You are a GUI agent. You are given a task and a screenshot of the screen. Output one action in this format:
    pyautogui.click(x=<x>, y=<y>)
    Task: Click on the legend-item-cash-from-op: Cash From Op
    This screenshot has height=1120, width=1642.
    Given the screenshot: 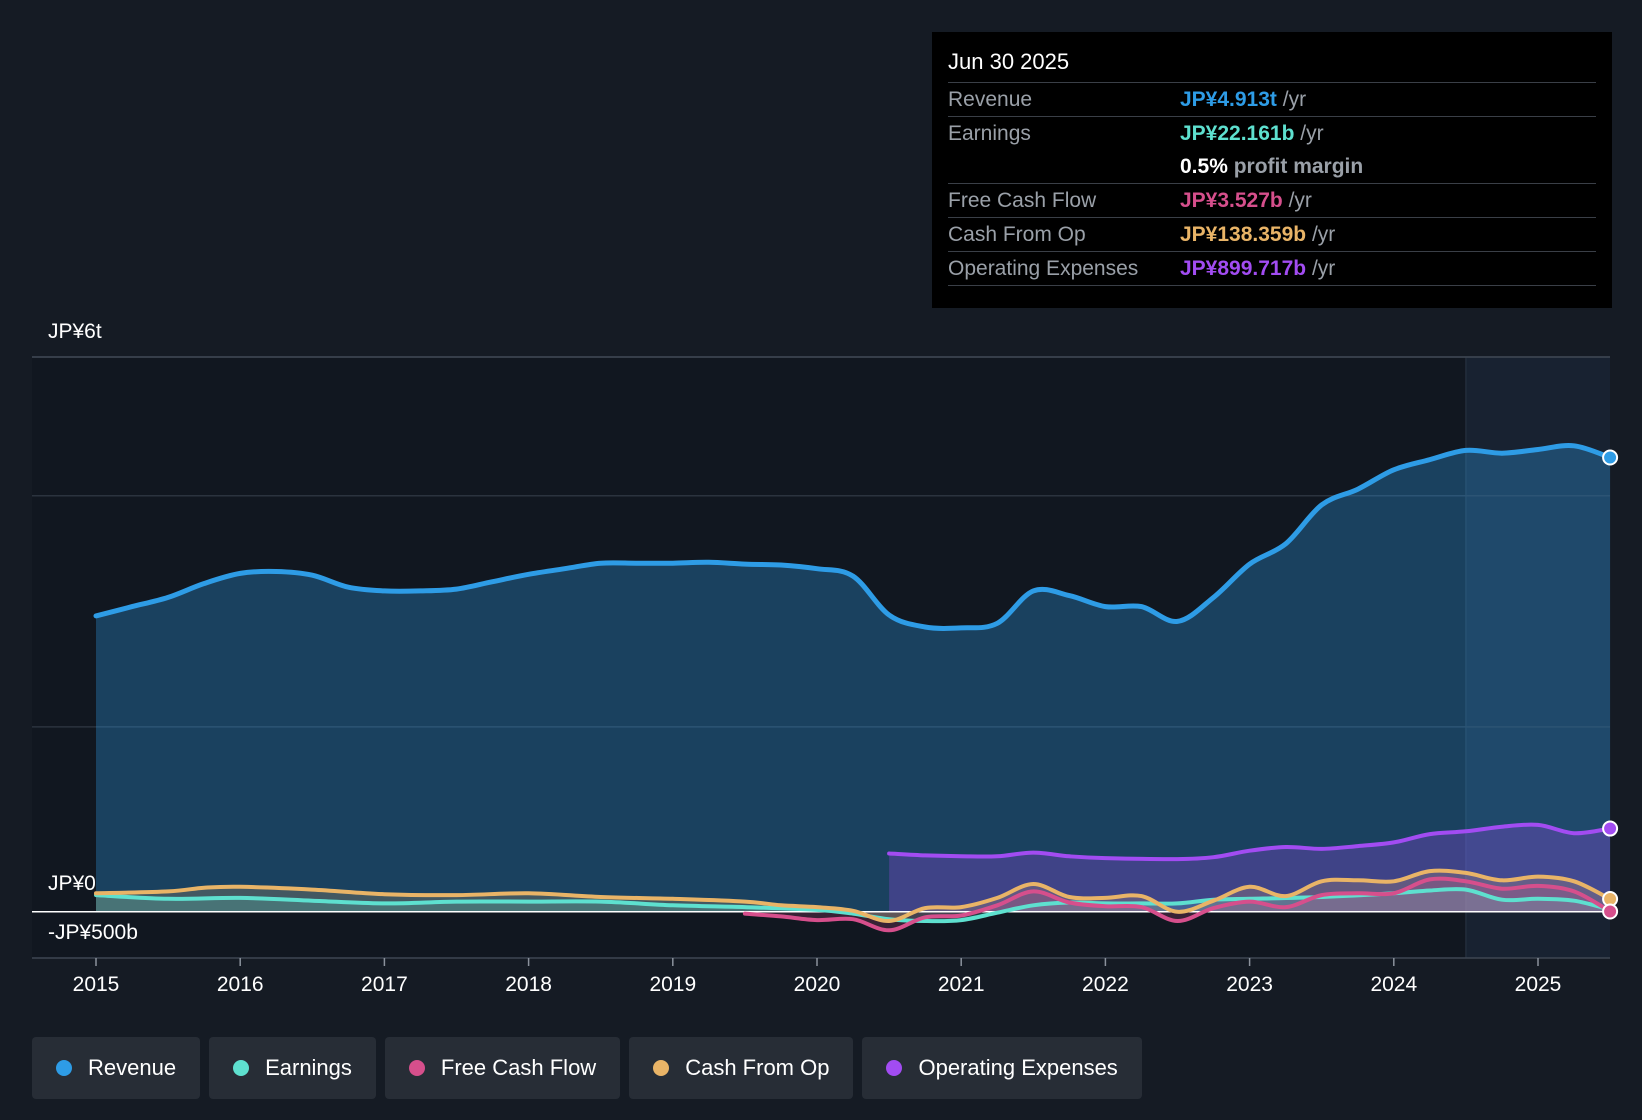 What is the action you would take?
    pyautogui.click(x=741, y=1068)
    